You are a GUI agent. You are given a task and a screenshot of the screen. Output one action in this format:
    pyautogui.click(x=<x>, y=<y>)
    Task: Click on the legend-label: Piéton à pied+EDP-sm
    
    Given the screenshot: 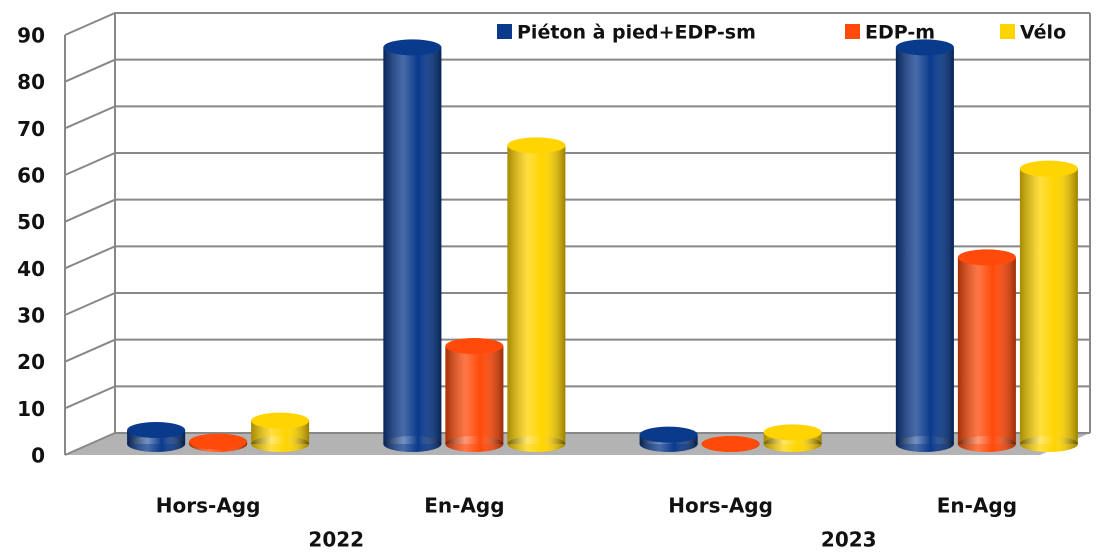 What is the action you would take?
    pyautogui.click(x=636, y=33)
    